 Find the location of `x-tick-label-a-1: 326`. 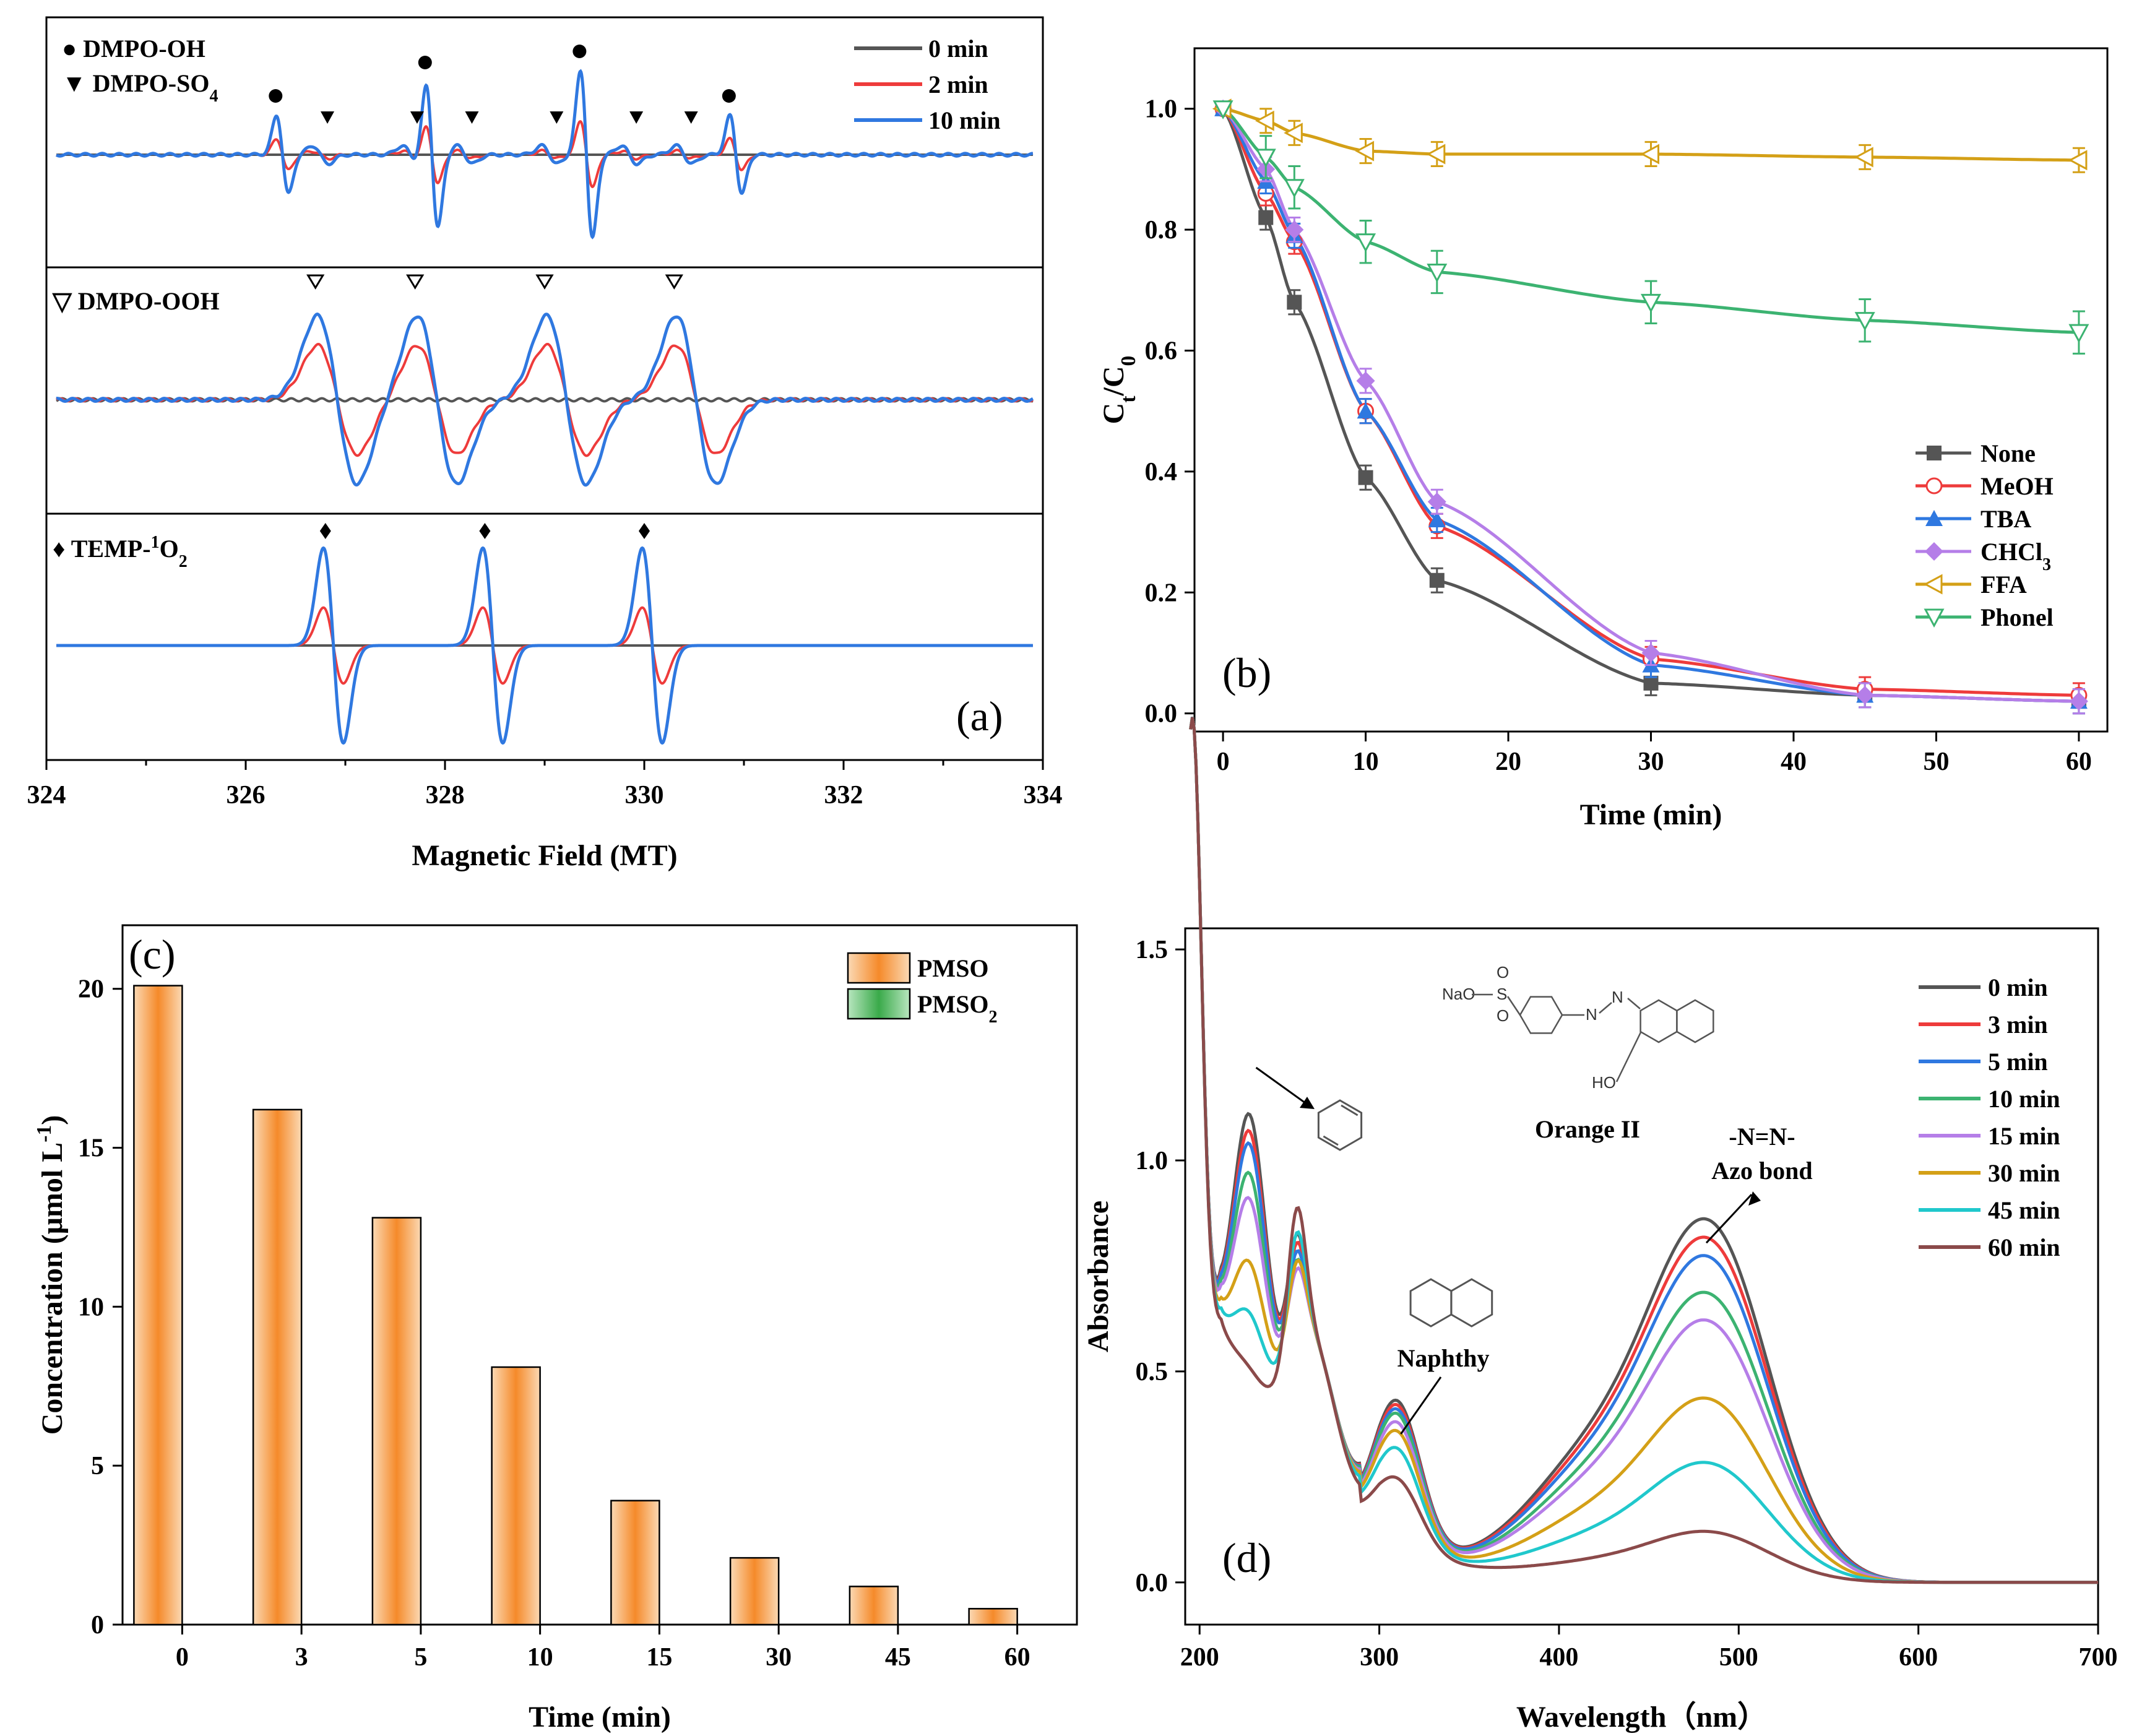

x-tick-label-a-1: 326 is located at coordinates (246, 795).